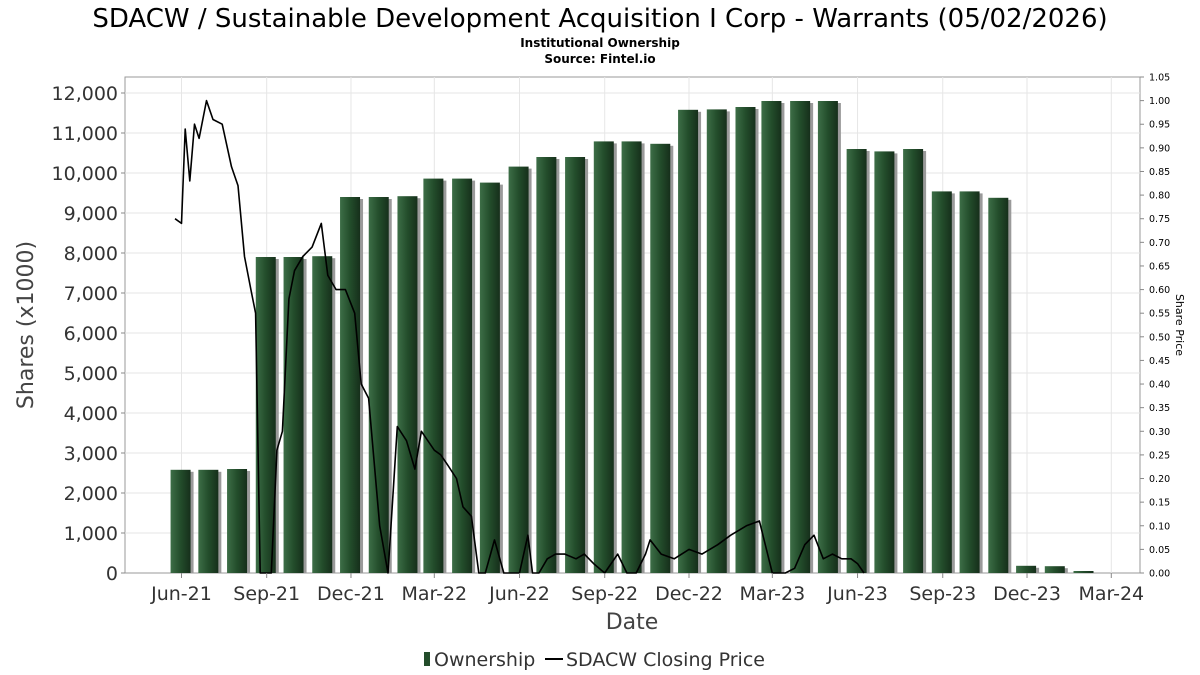 This screenshot has height=675, width=1200. Describe the element at coordinates (1159, 503) in the screenshot. I see `y2-tick-label: 0.15` at that location.